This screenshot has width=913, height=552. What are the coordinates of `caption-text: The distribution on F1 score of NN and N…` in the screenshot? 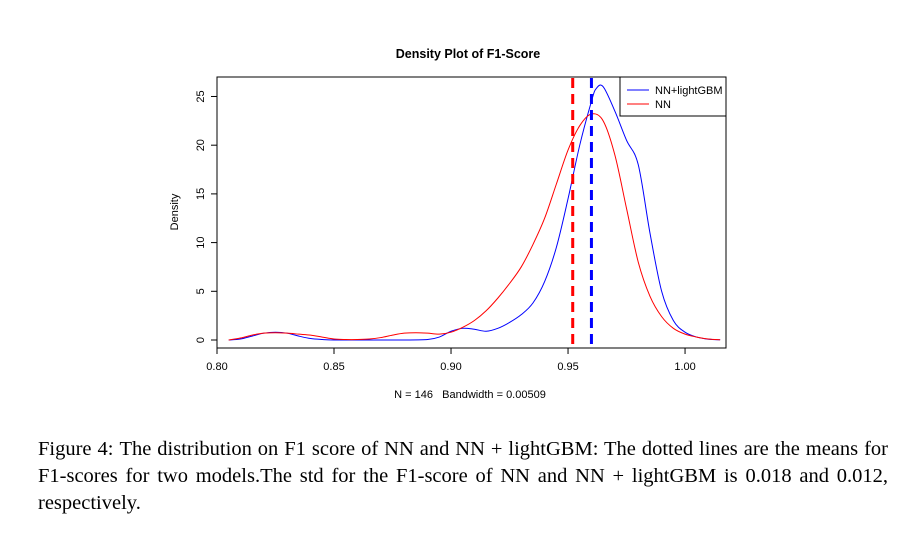 It's located at (463, 476).